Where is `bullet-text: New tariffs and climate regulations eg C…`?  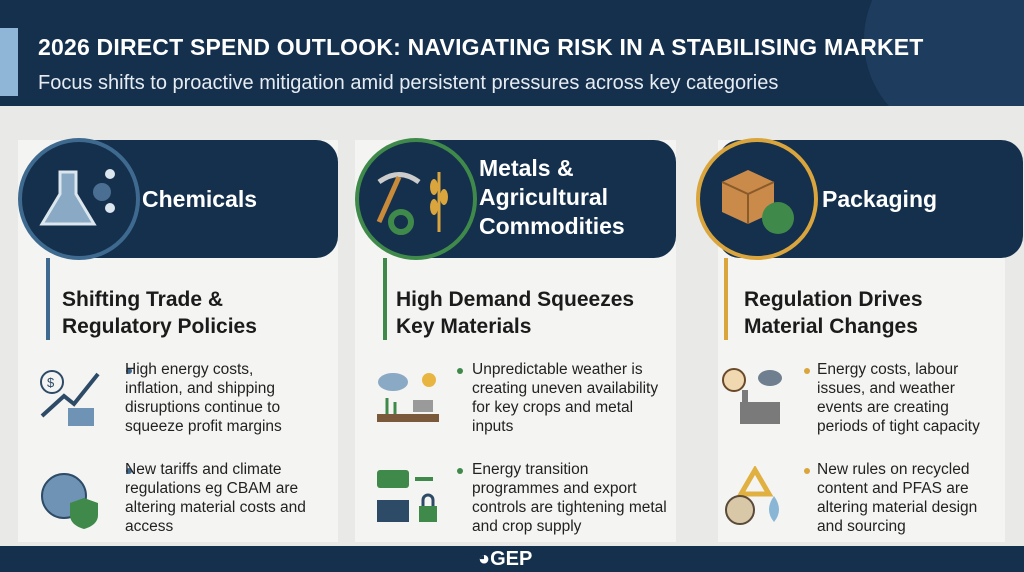
bullet-text: New tariffs and climate regulations eg C… is located at coordinates (215, 498).